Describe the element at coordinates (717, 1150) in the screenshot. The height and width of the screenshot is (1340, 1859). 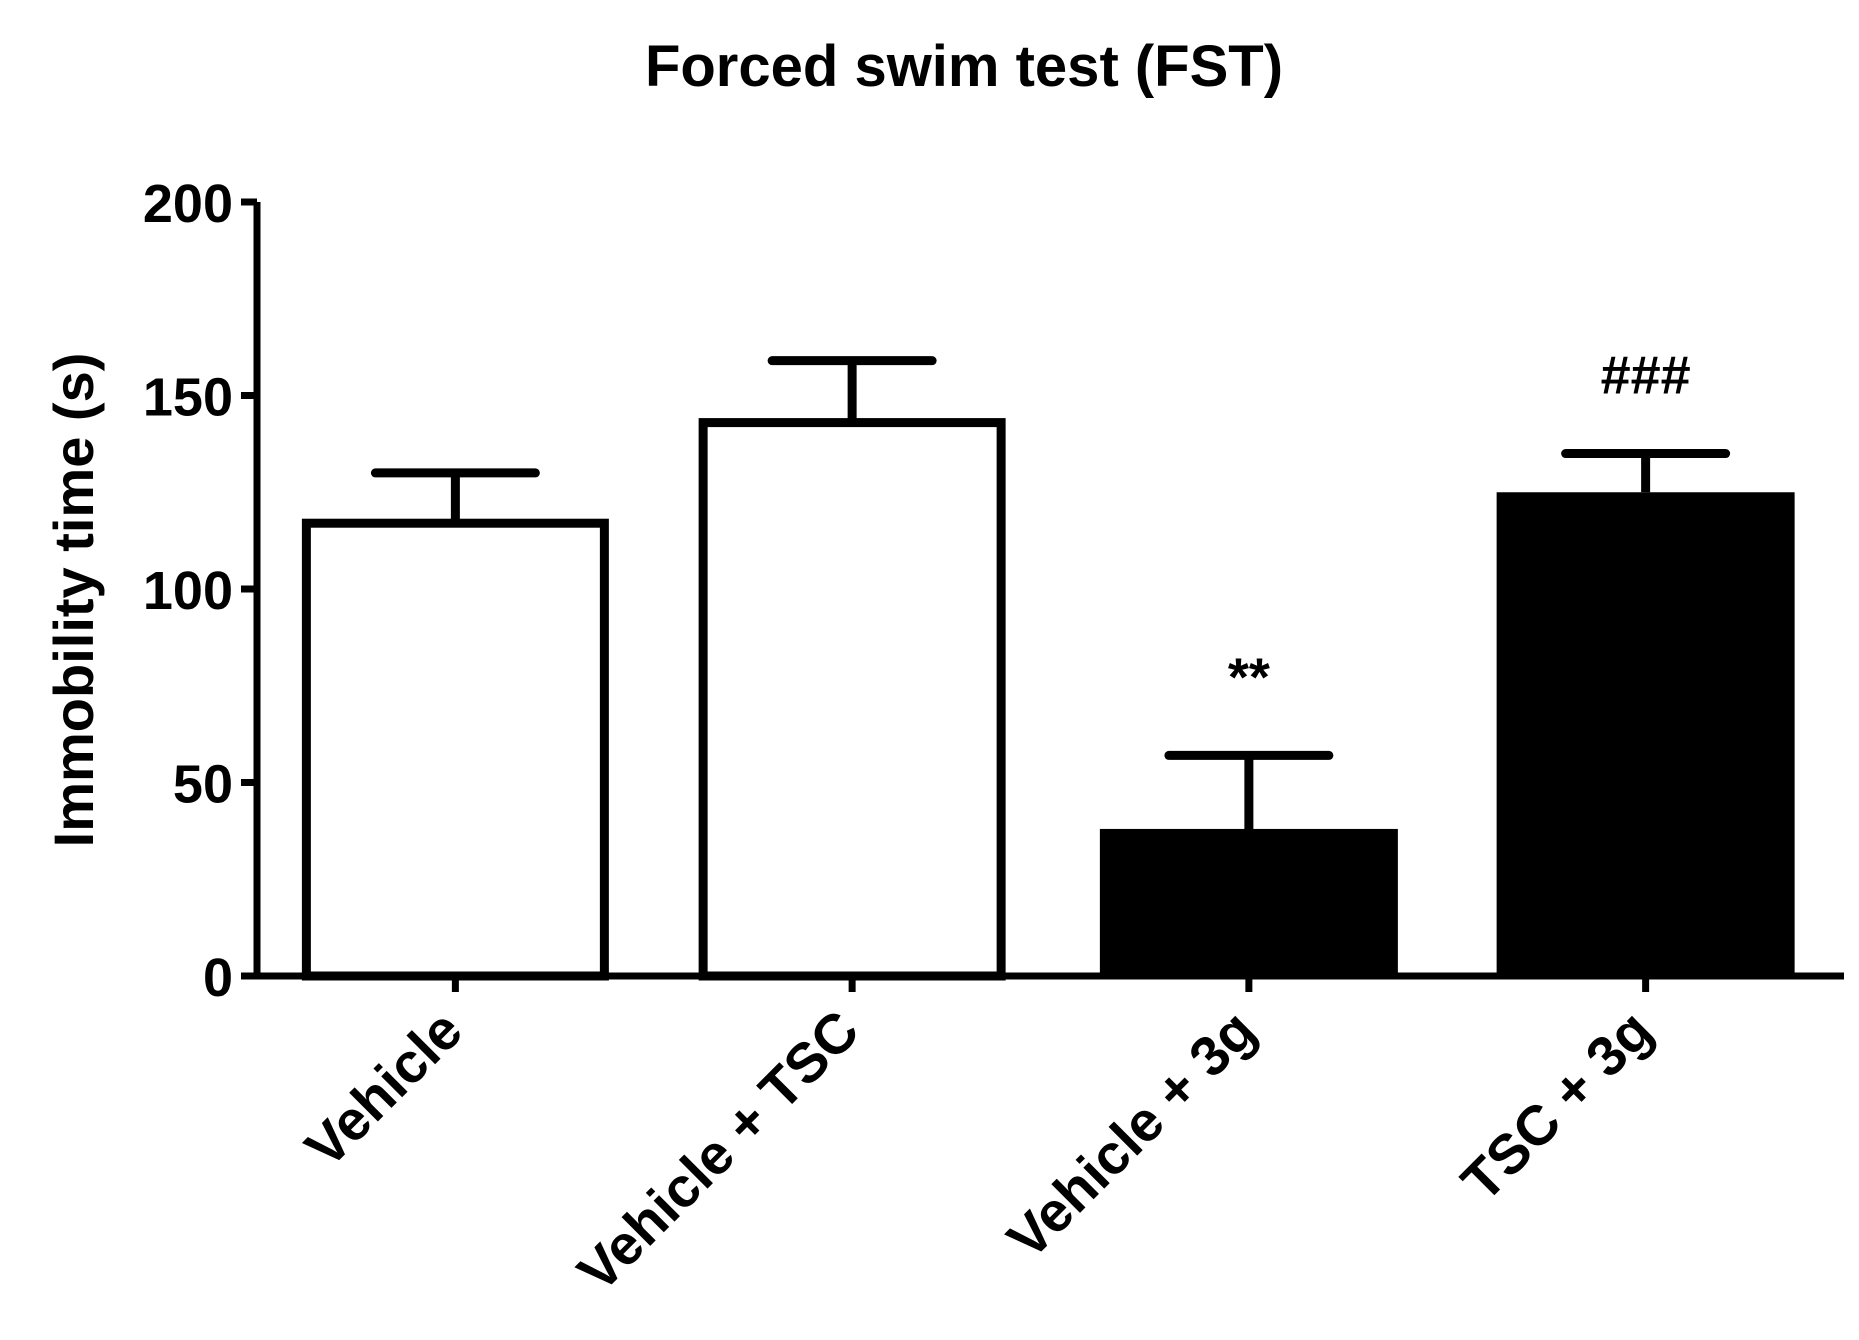
I see `x-tick-label: Vehicle + TSC` at that location.